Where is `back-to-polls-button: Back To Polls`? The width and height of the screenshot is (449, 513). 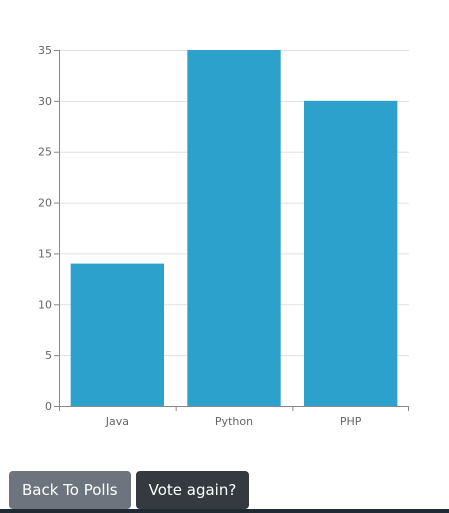
back-to-polls-button: Back To Polls is located at coordinates (70, 490).